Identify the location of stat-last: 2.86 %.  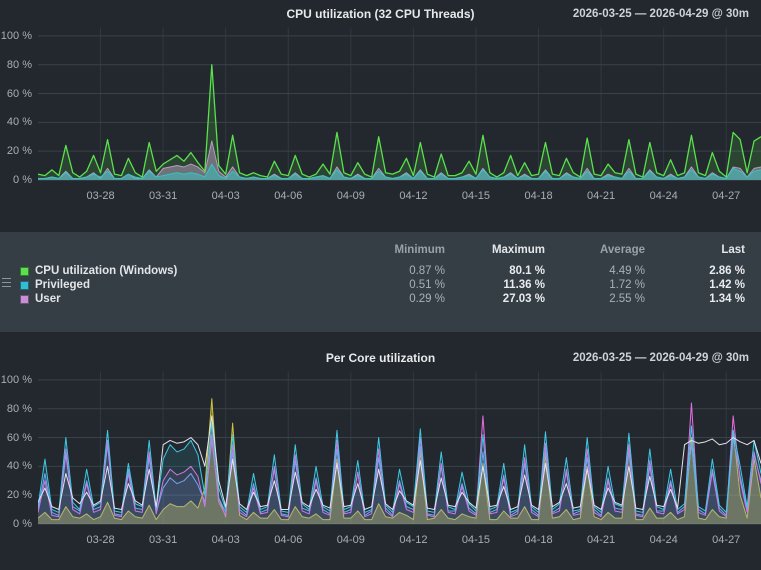
(727, 271).